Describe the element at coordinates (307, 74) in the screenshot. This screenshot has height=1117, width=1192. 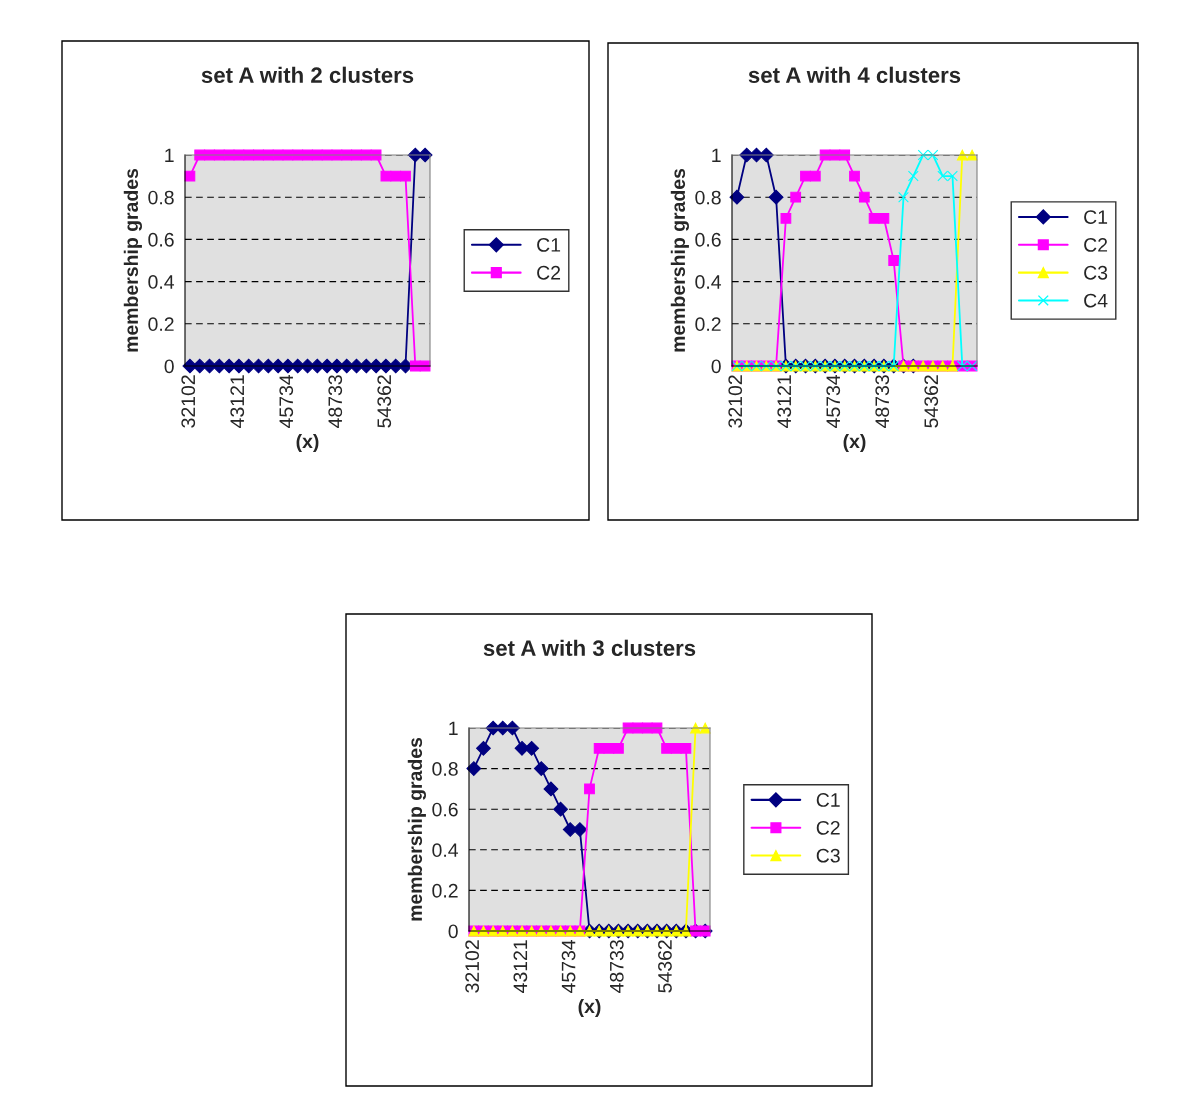
I see `chart-title: set A with 2 clusters` at that location.